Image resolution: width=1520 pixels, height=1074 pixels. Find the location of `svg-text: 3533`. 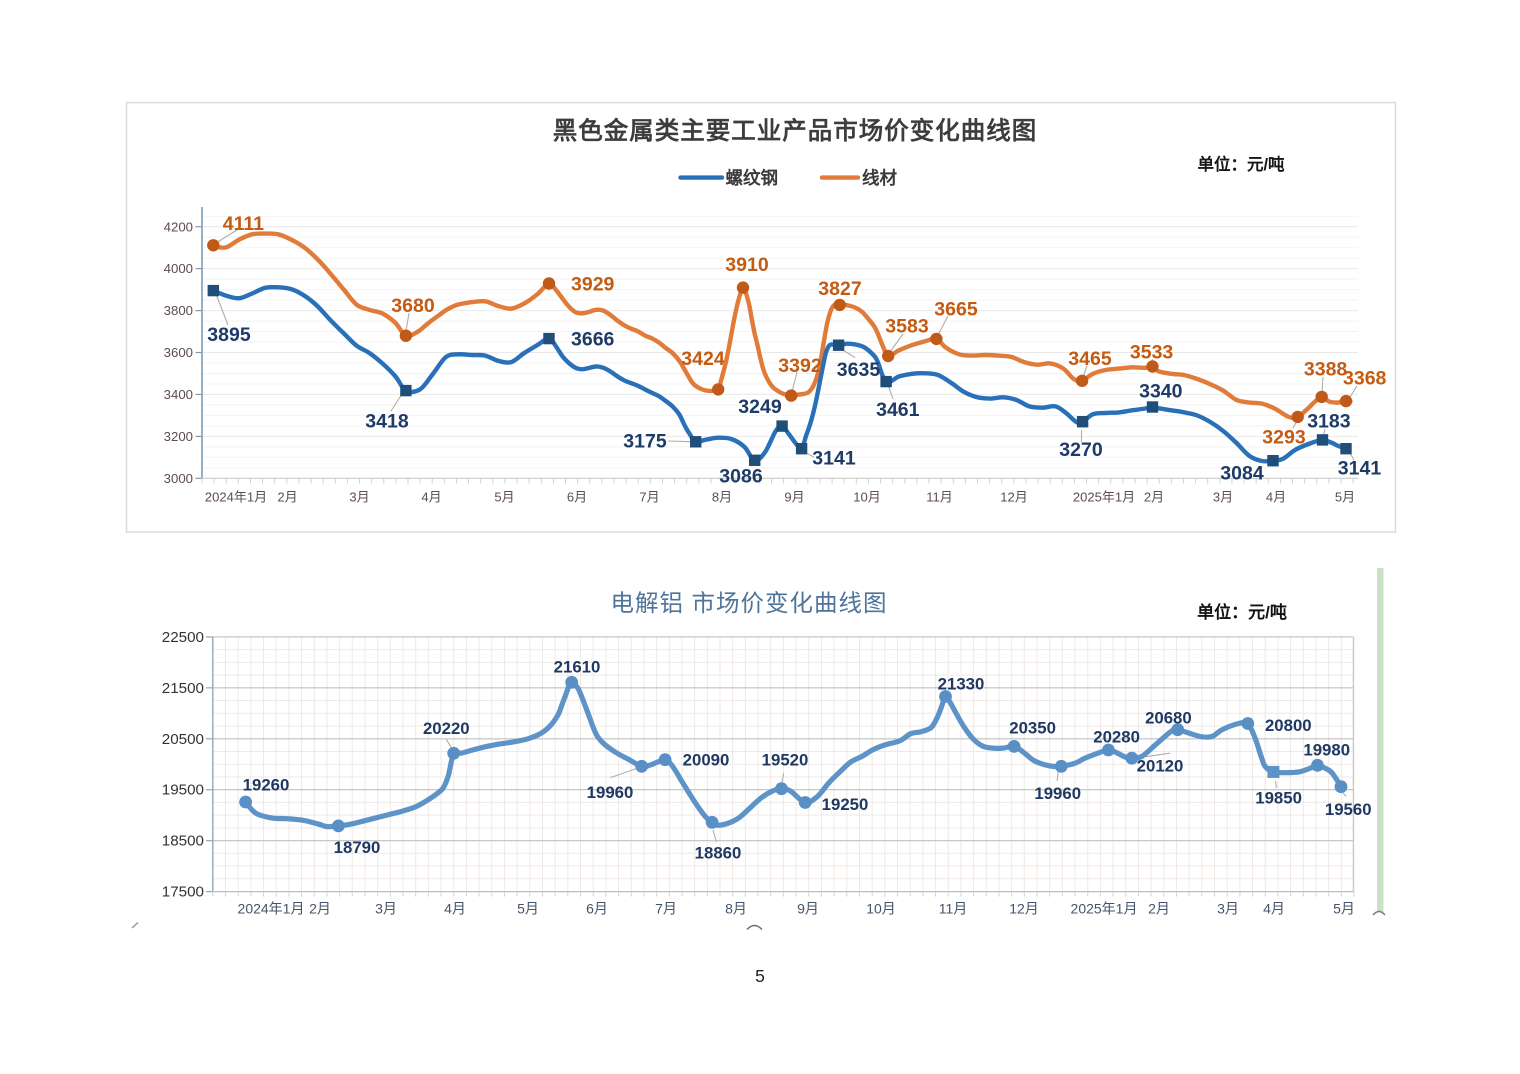

svg-text: 3533 is located at coordinates (1152, 352).